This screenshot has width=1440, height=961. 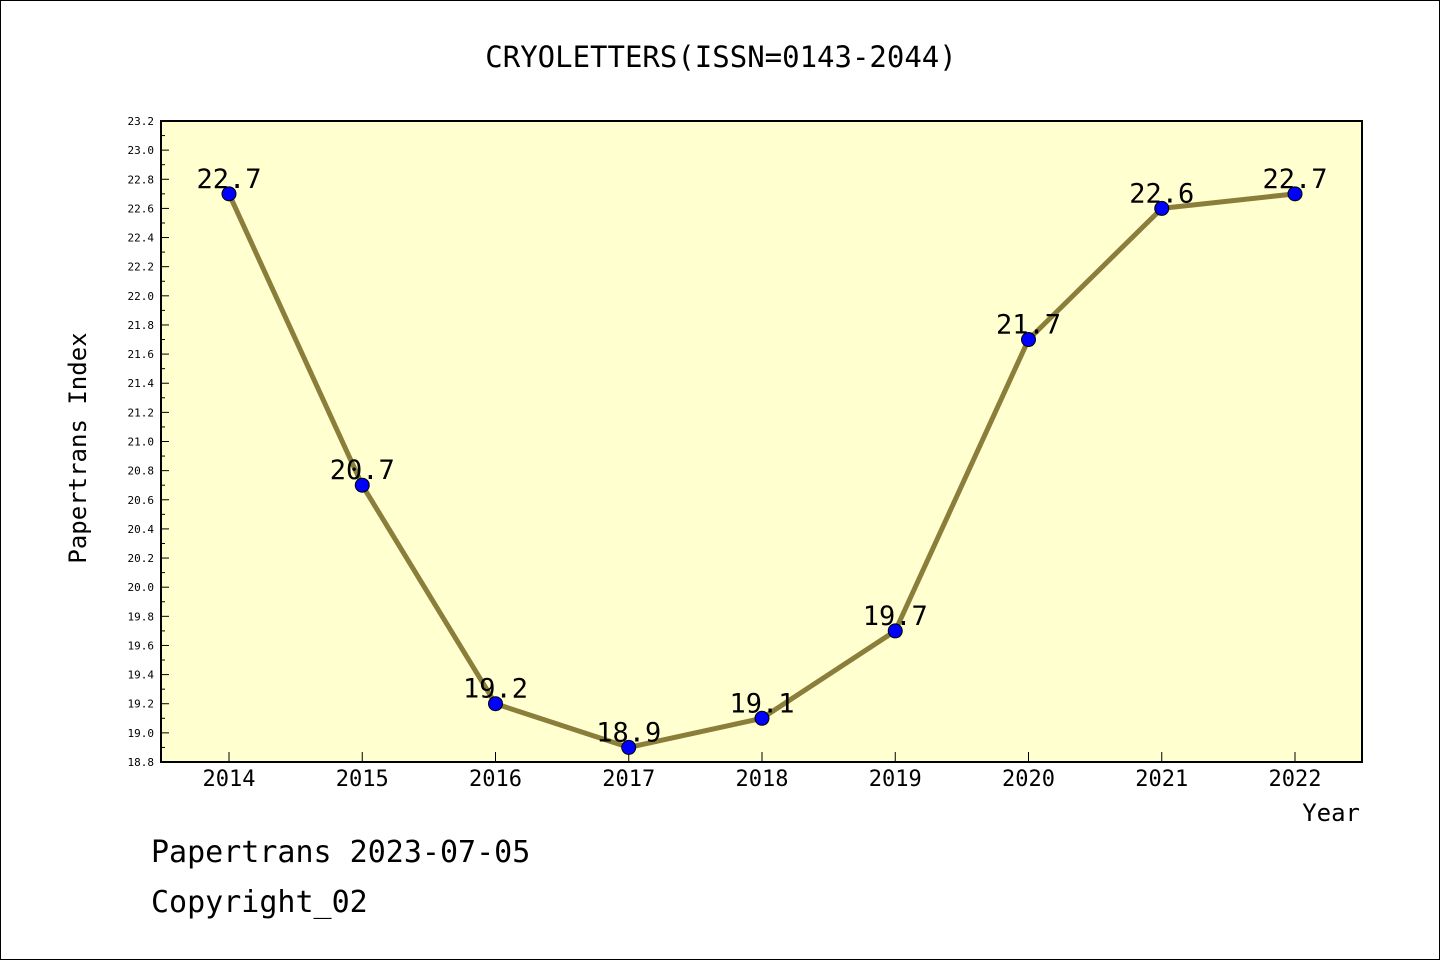 I want to click on y-tick-label: 20.0, so click(x=141, y=587).